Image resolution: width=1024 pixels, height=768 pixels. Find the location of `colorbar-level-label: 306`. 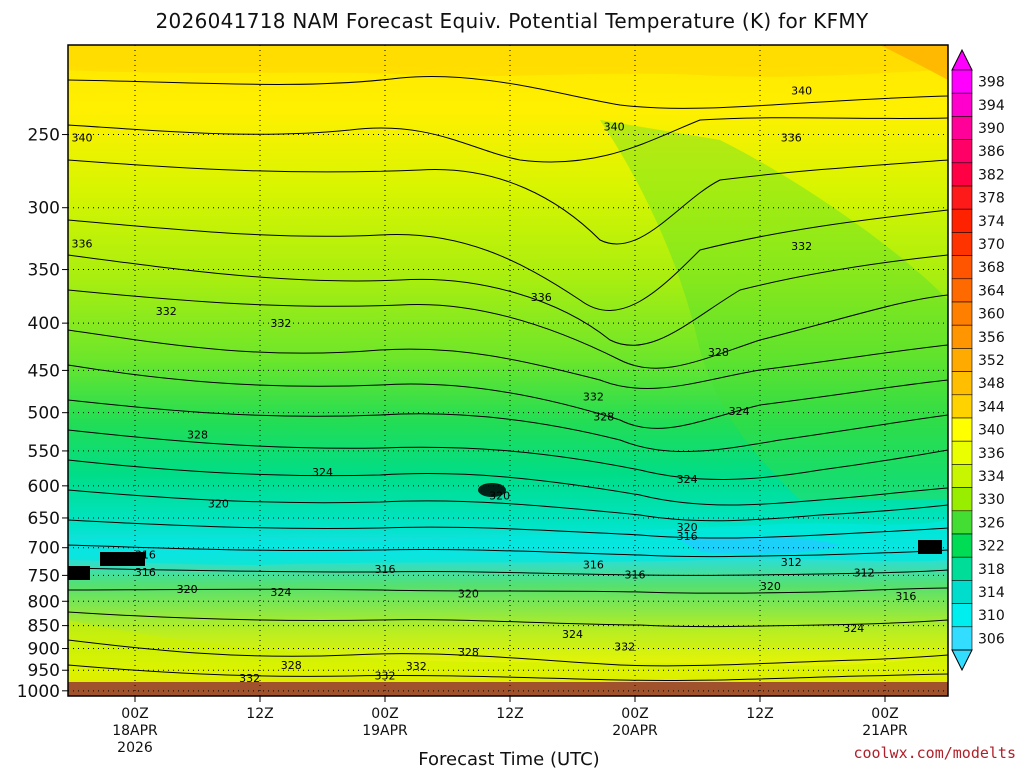

colorbar-level-label: 306 is located at coordinates (991, 639).